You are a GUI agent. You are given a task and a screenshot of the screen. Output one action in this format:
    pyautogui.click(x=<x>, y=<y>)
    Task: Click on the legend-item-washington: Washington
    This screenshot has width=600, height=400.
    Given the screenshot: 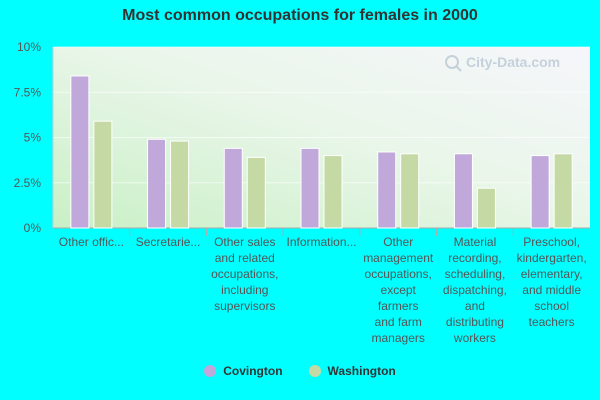 What is the action you would take?
    pyautogui.click(x=352, y=371)
    